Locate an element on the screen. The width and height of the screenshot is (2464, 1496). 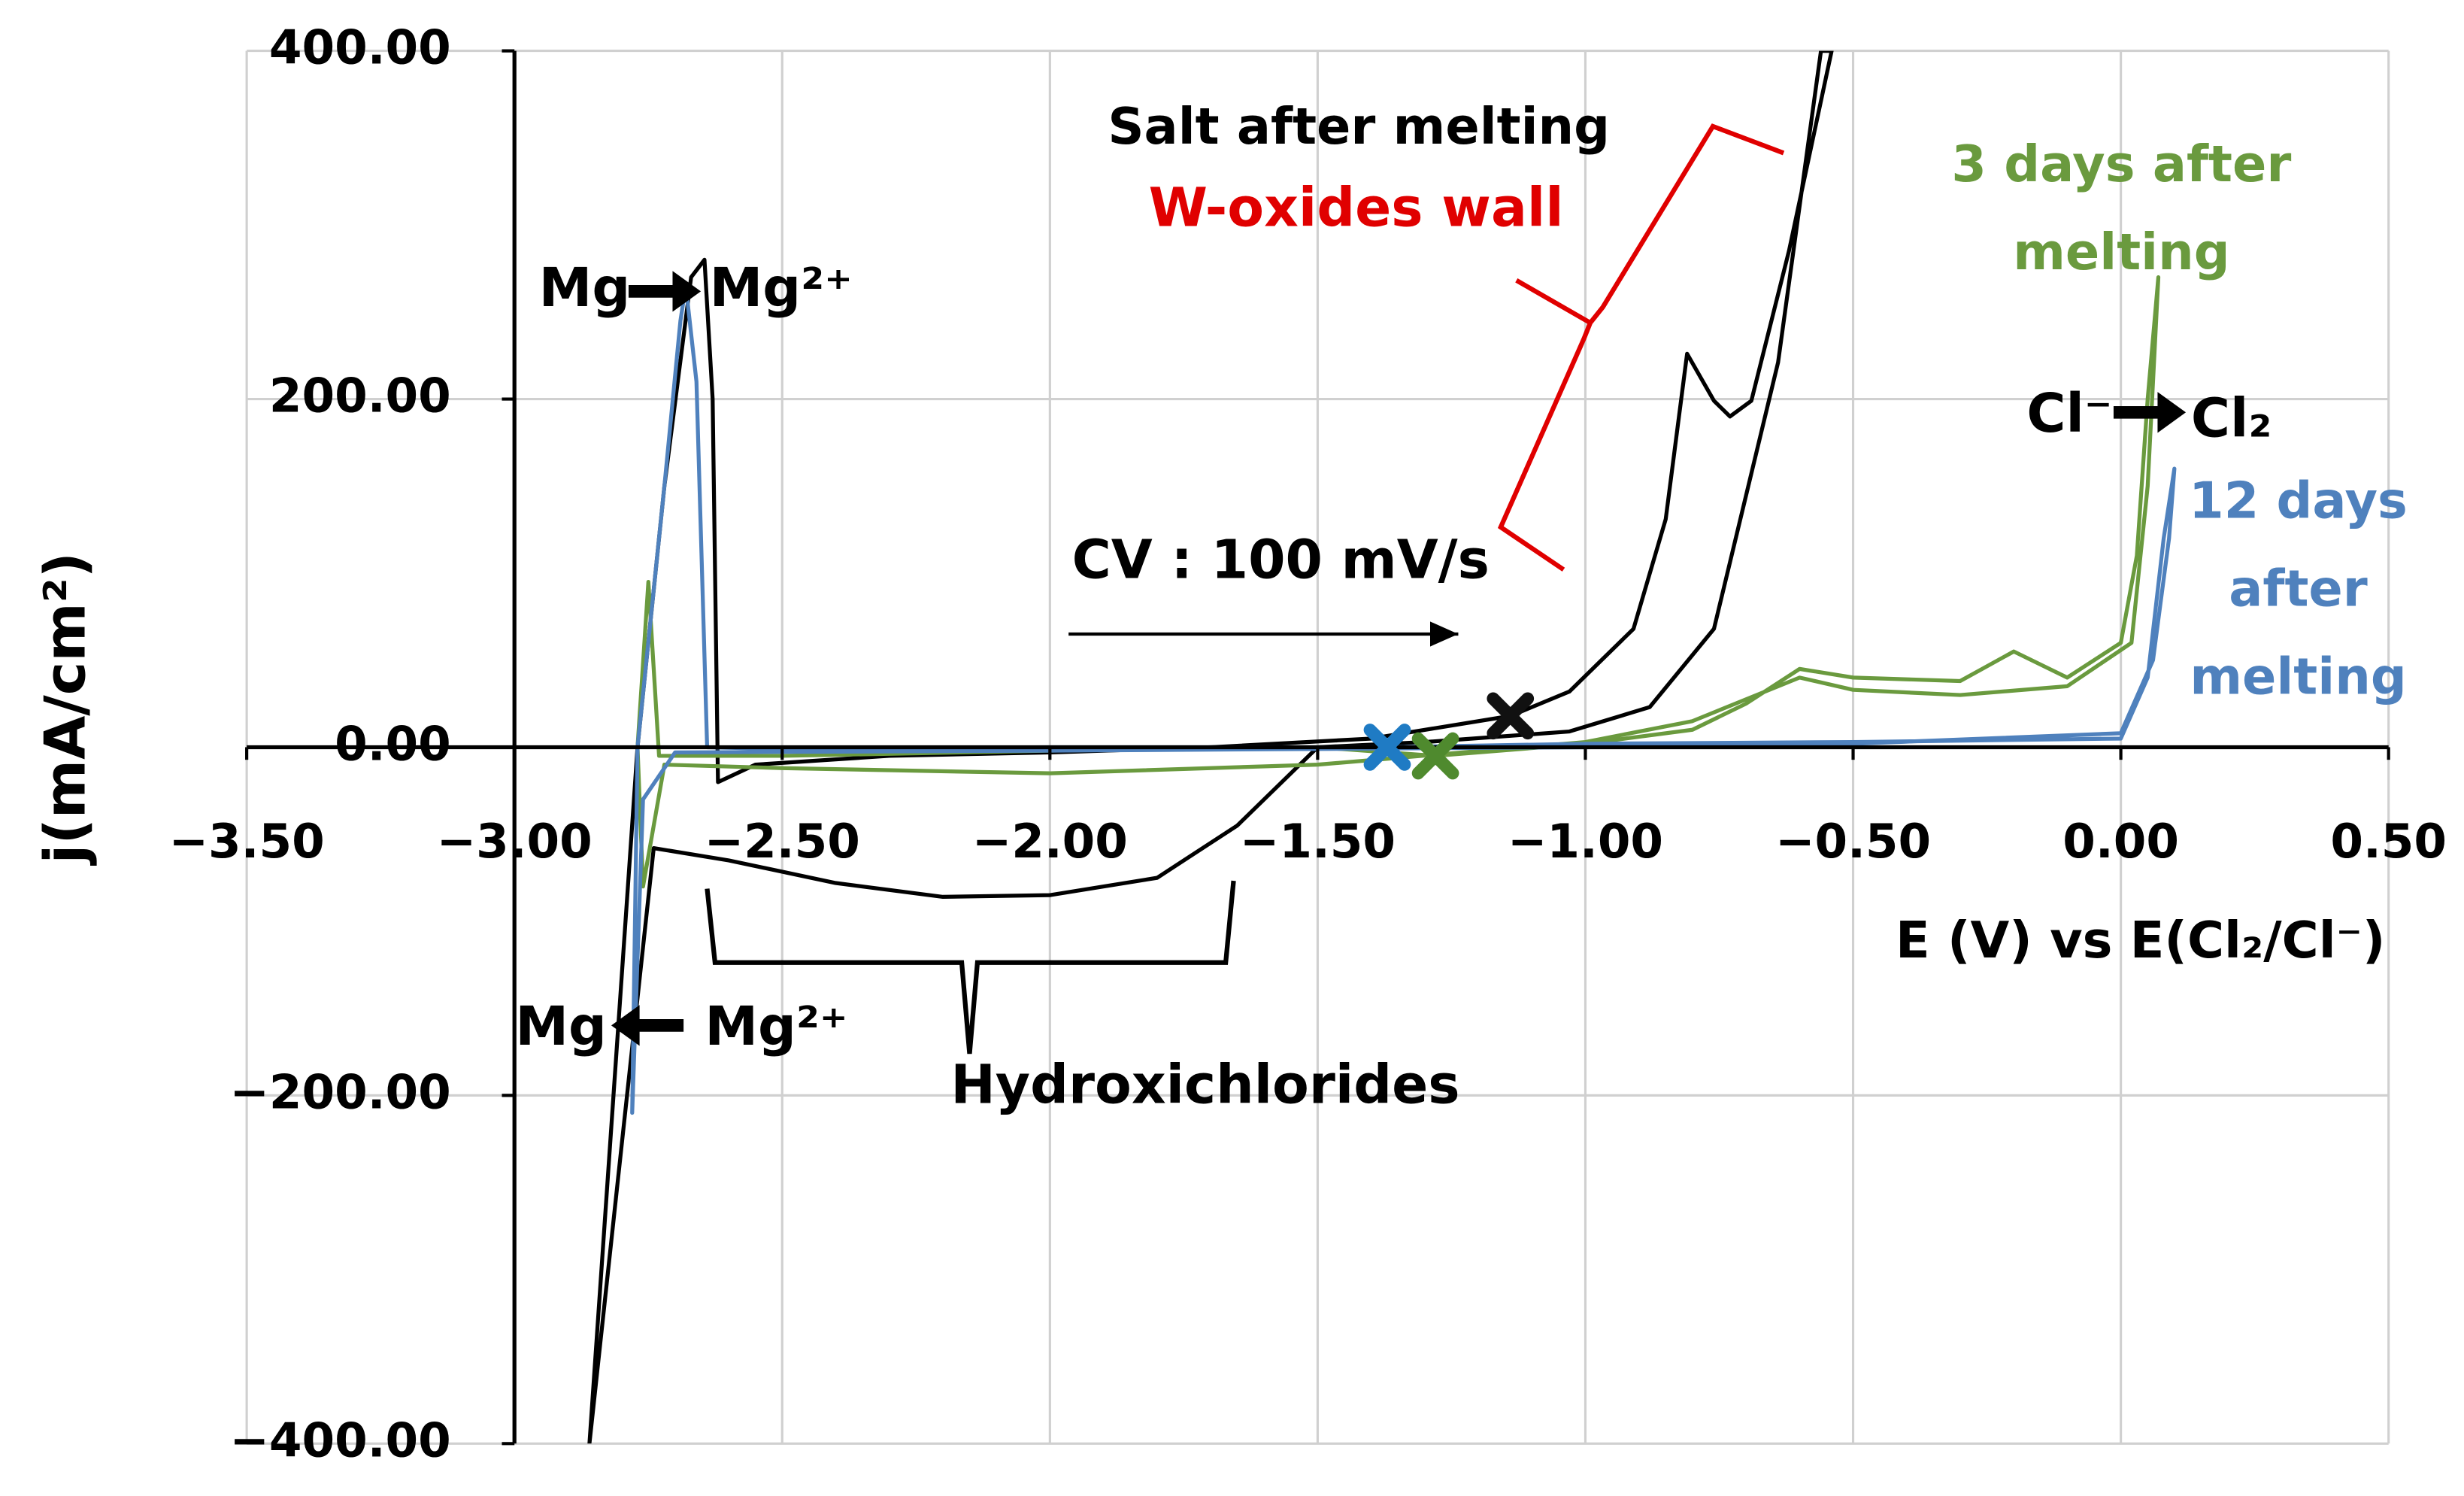
annotation: Cl⁻ is located at coordinates (2069, 413).